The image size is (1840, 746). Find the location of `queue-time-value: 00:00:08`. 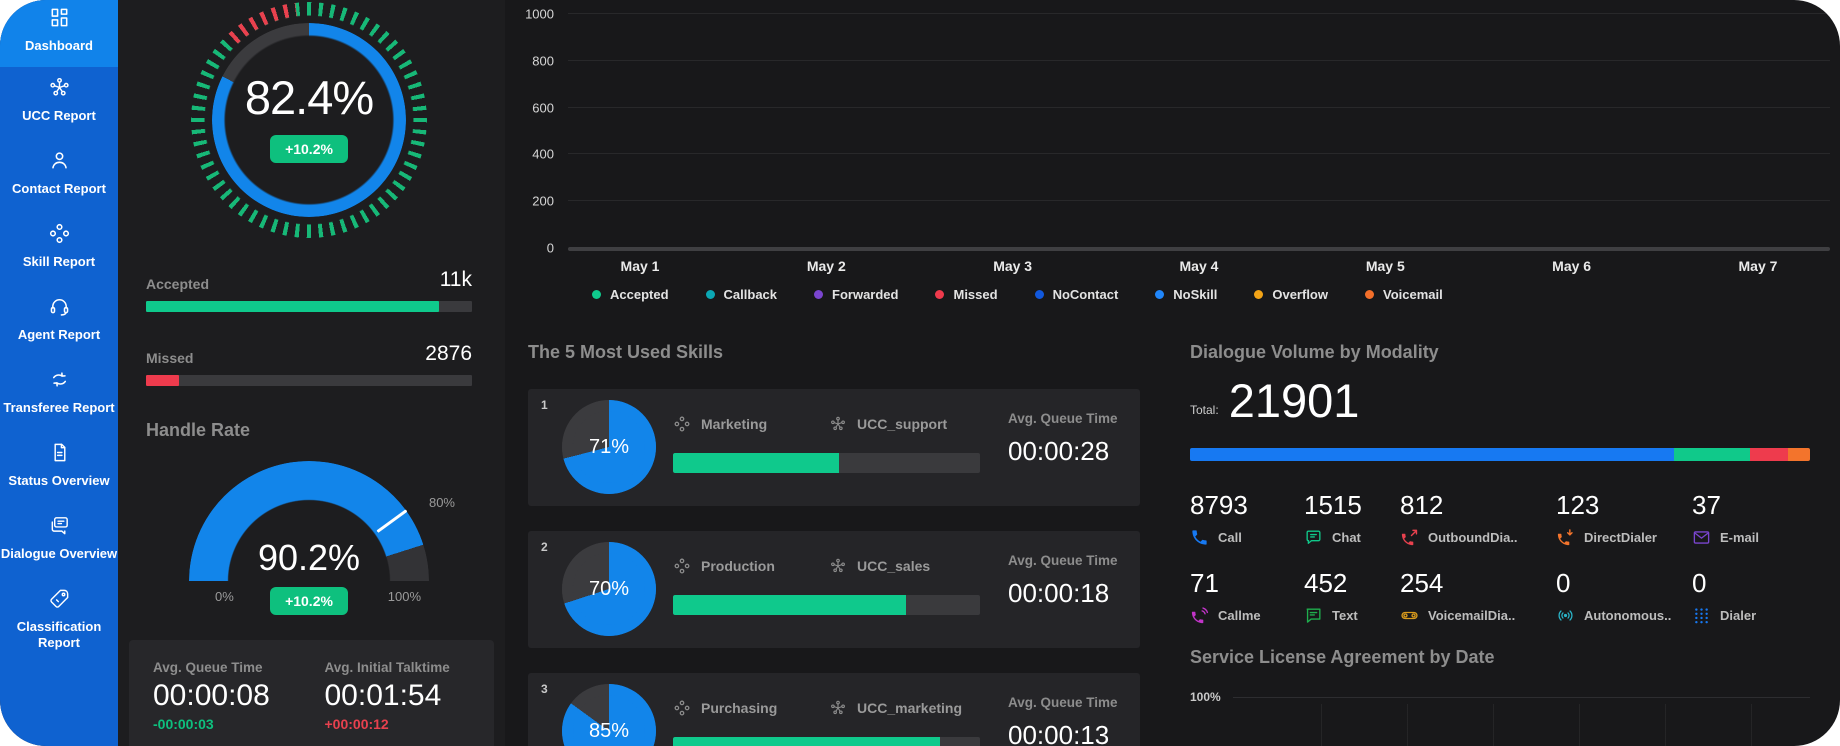

queue-time-value: 00:00:08 is located at coordinates (211, 695).